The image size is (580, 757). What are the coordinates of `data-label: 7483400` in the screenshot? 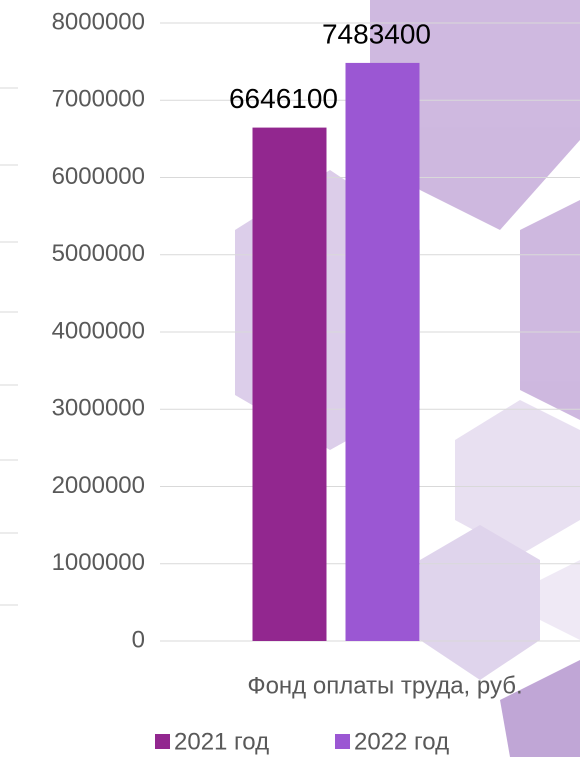 It's located at (376, 33).